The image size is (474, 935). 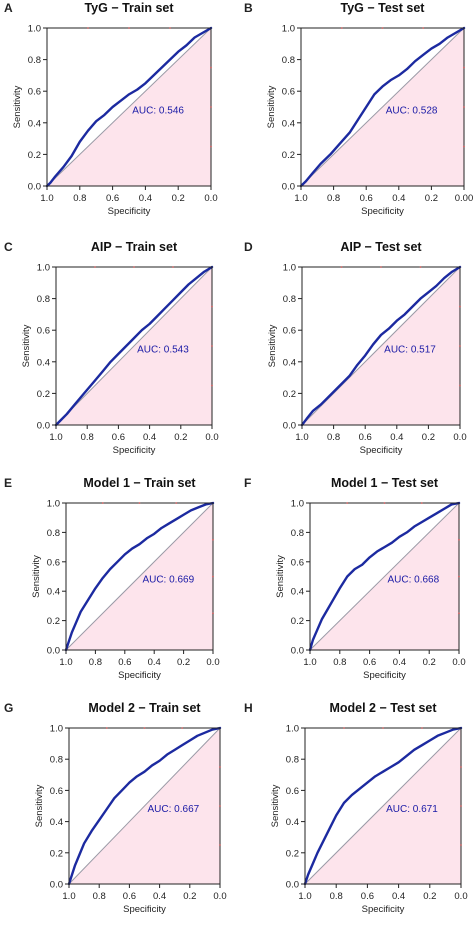 I want to click on panel-f-roc-curve, so click(x=384, y=576).